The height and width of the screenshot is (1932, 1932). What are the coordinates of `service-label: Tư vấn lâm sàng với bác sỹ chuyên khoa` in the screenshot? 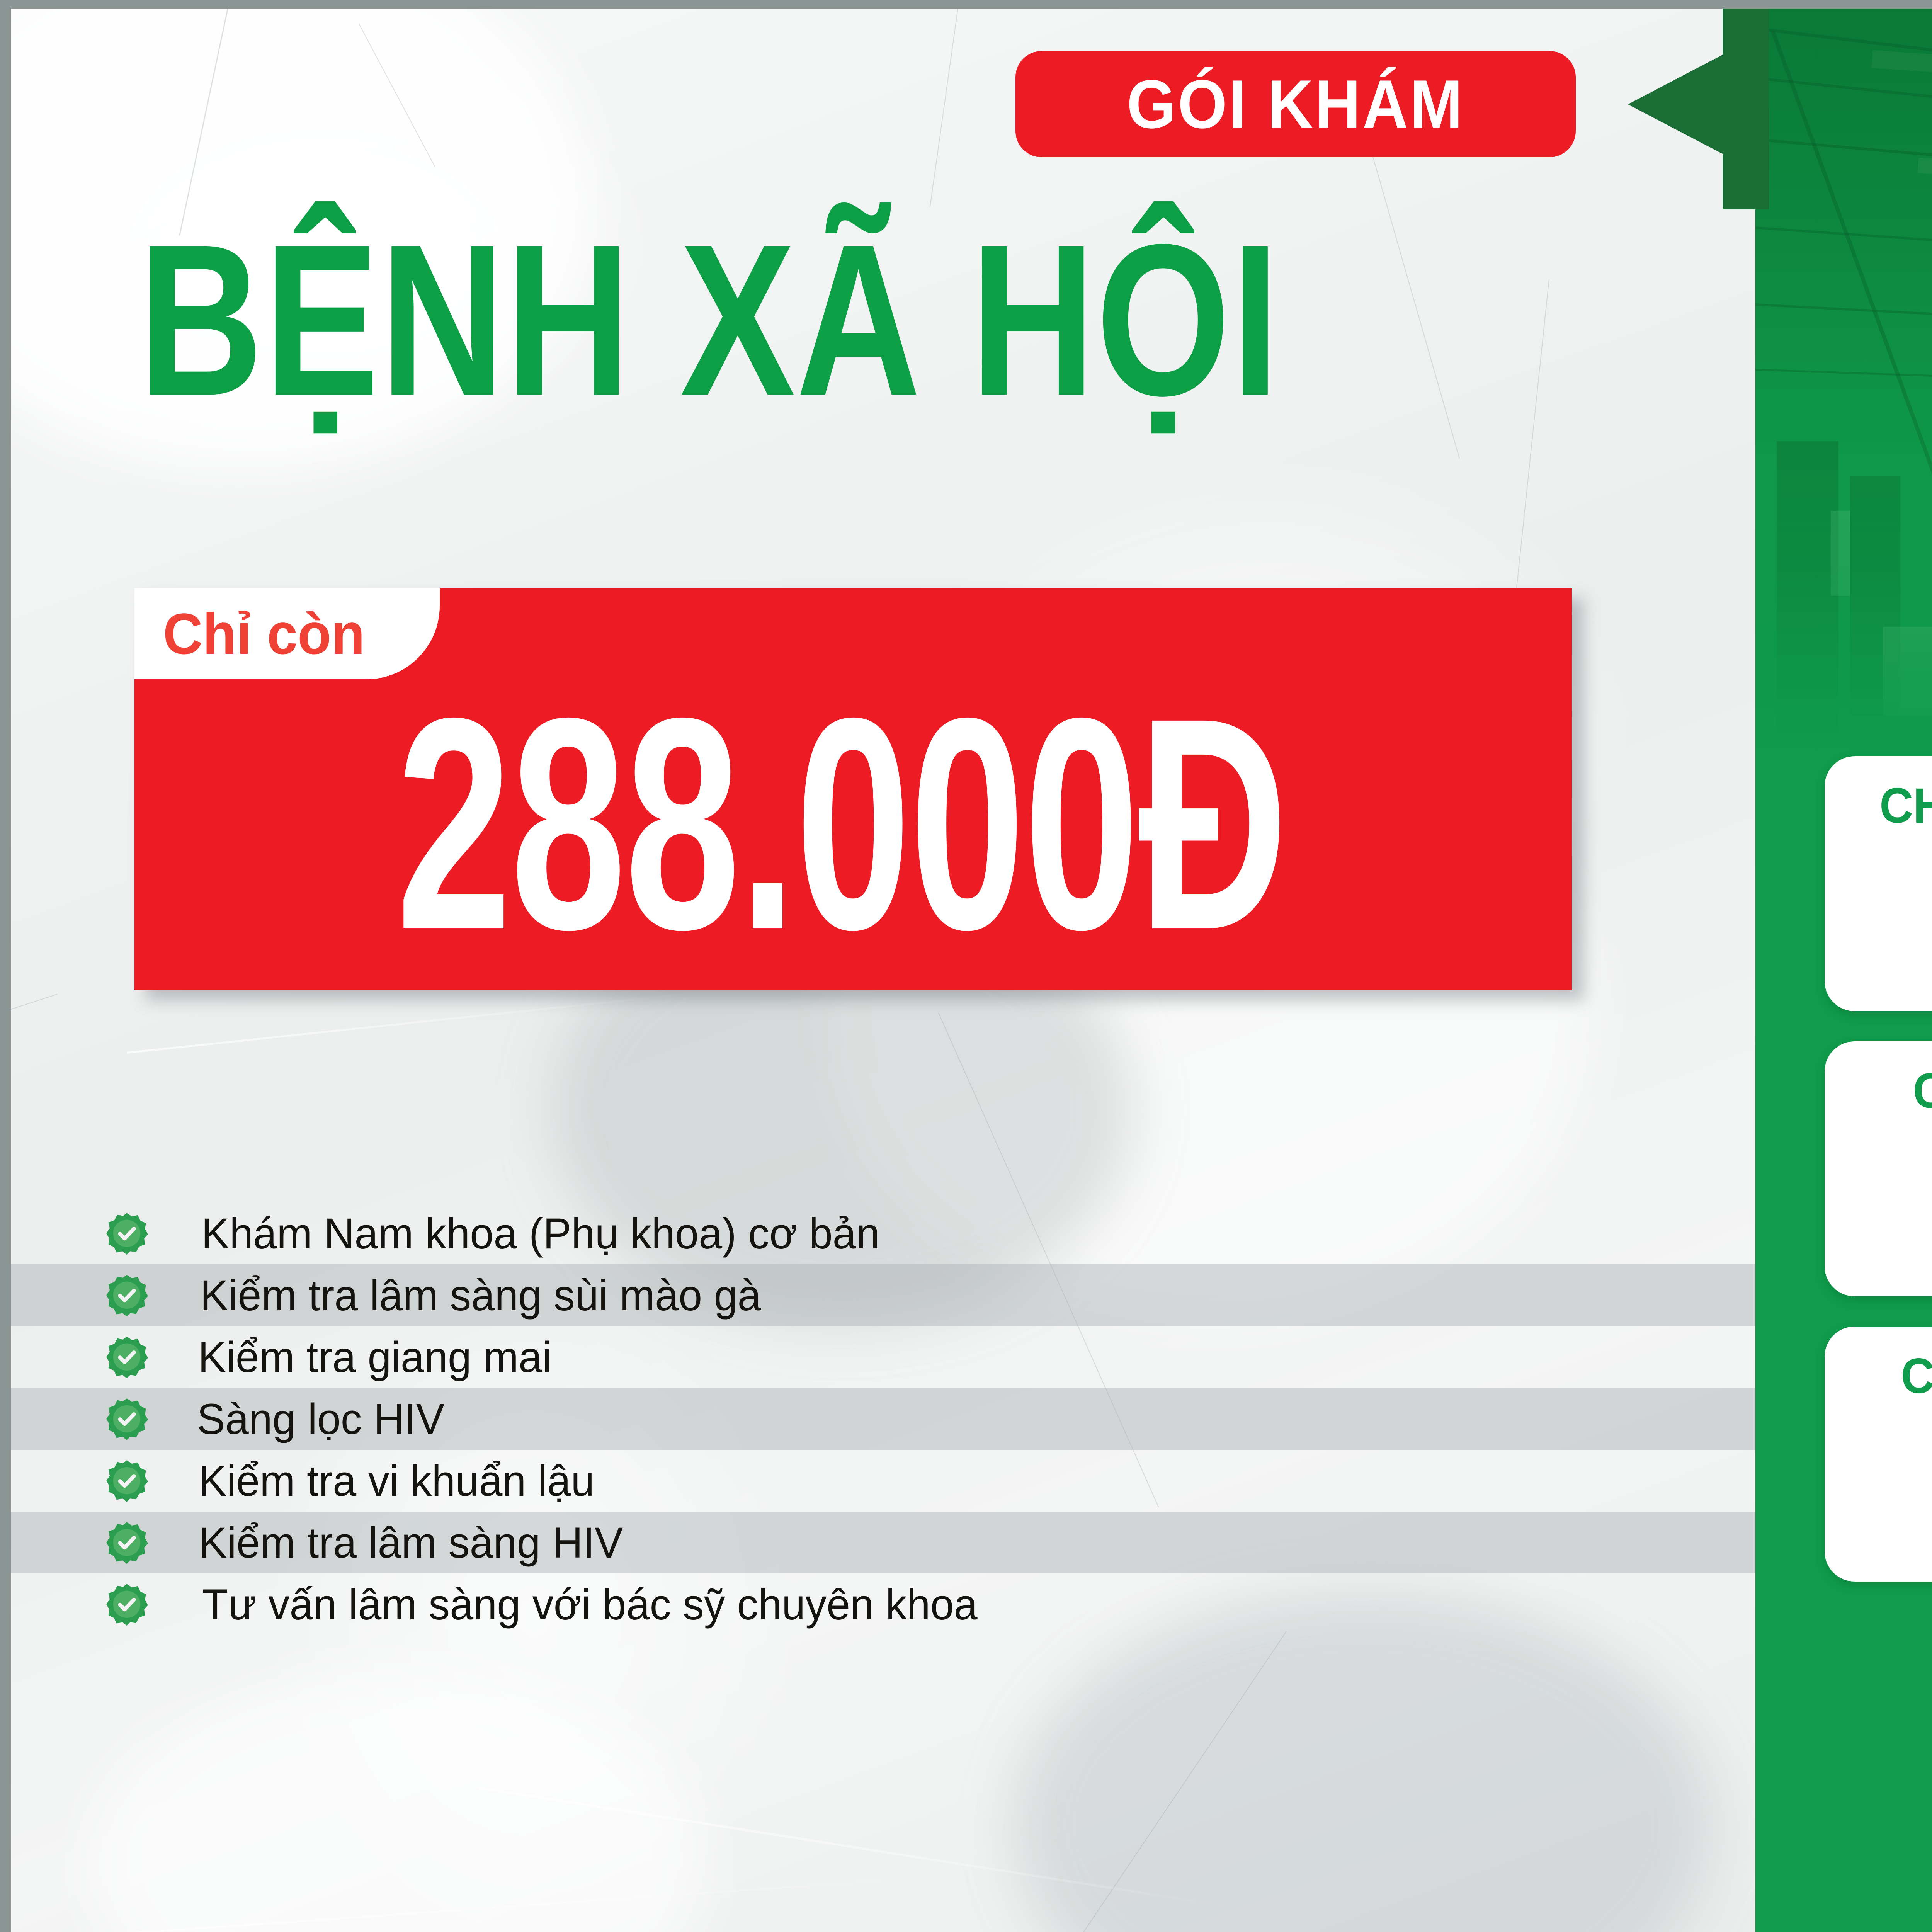 It's located at (590, 1604).